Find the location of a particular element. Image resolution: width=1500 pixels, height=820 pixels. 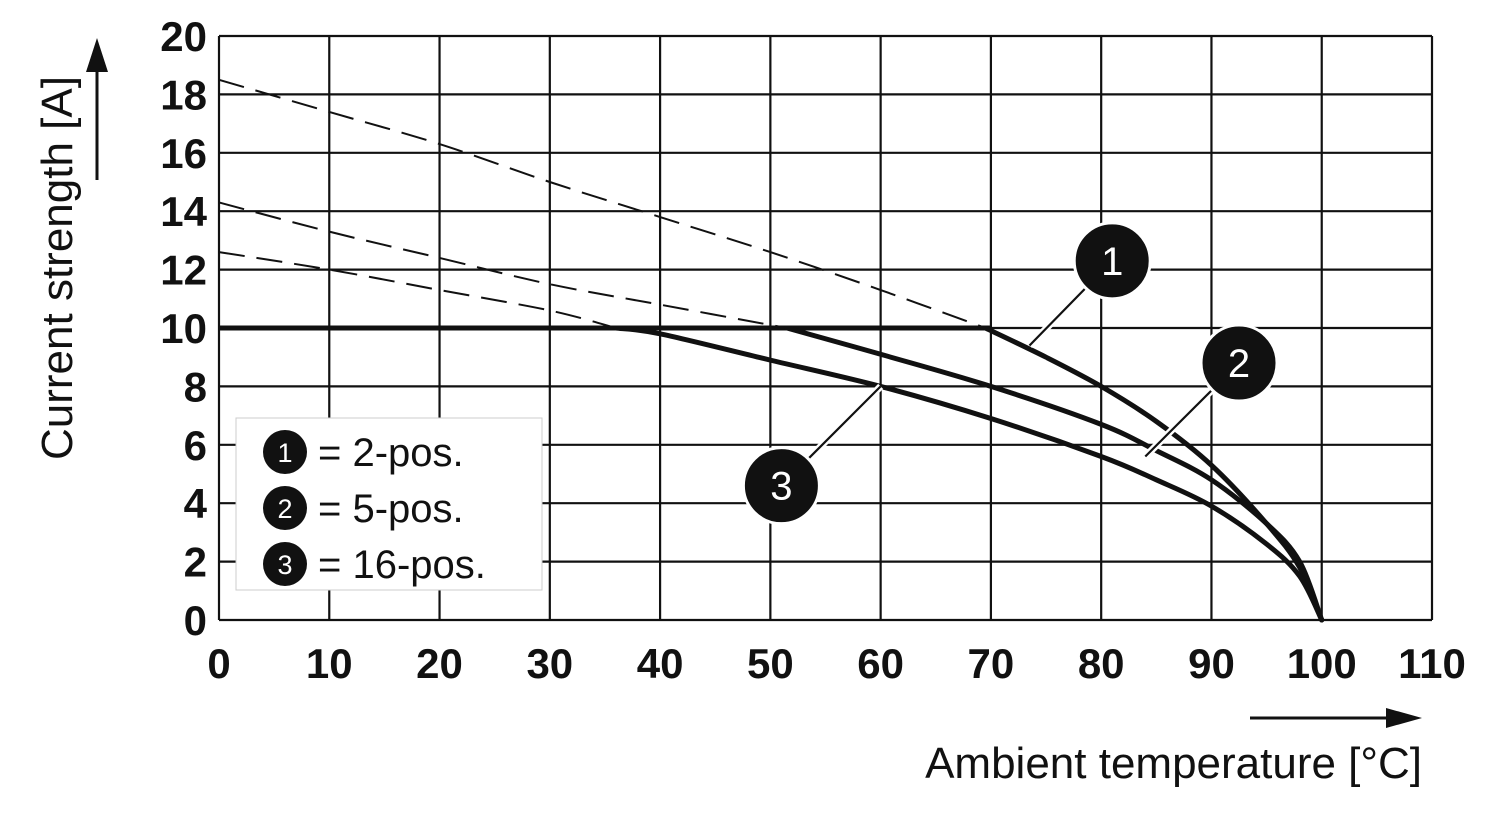

x-tick-label: 100 is located at coordinates (1322, 663).